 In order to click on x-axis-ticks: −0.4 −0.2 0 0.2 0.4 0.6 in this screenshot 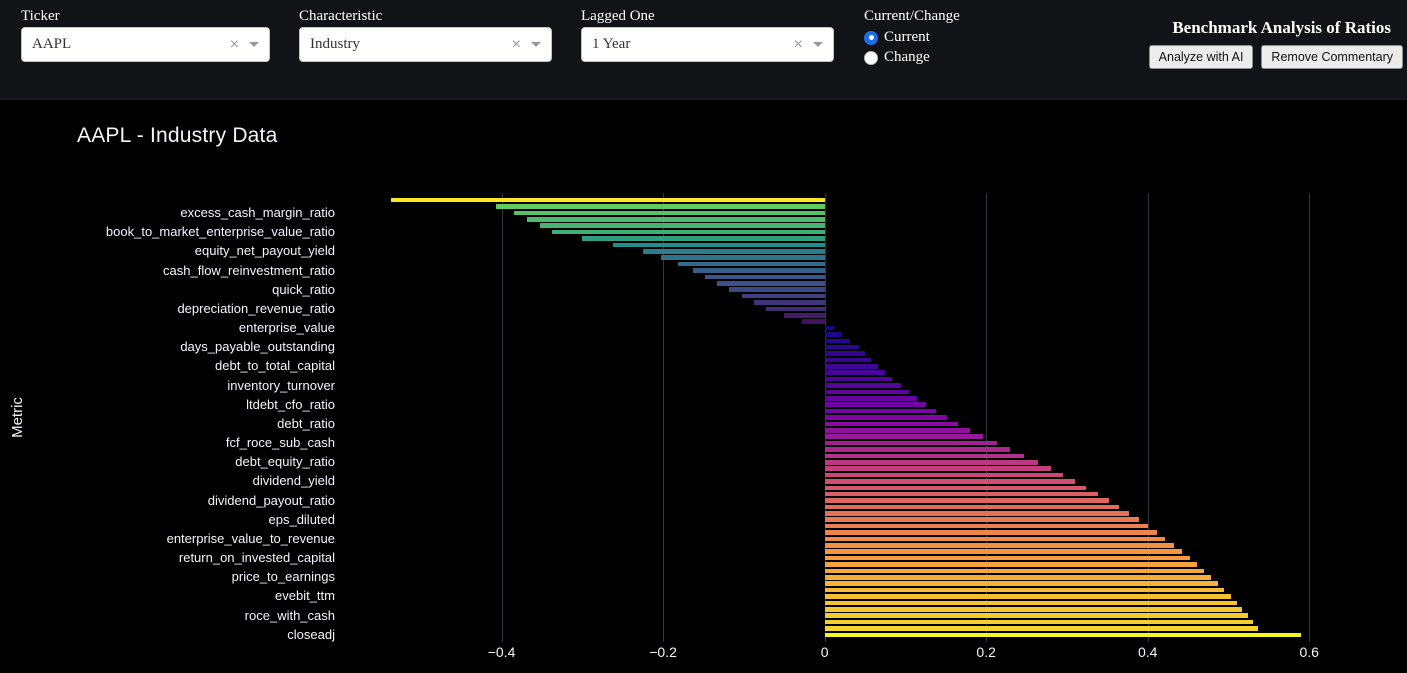, I will do `click(865, 654)`.